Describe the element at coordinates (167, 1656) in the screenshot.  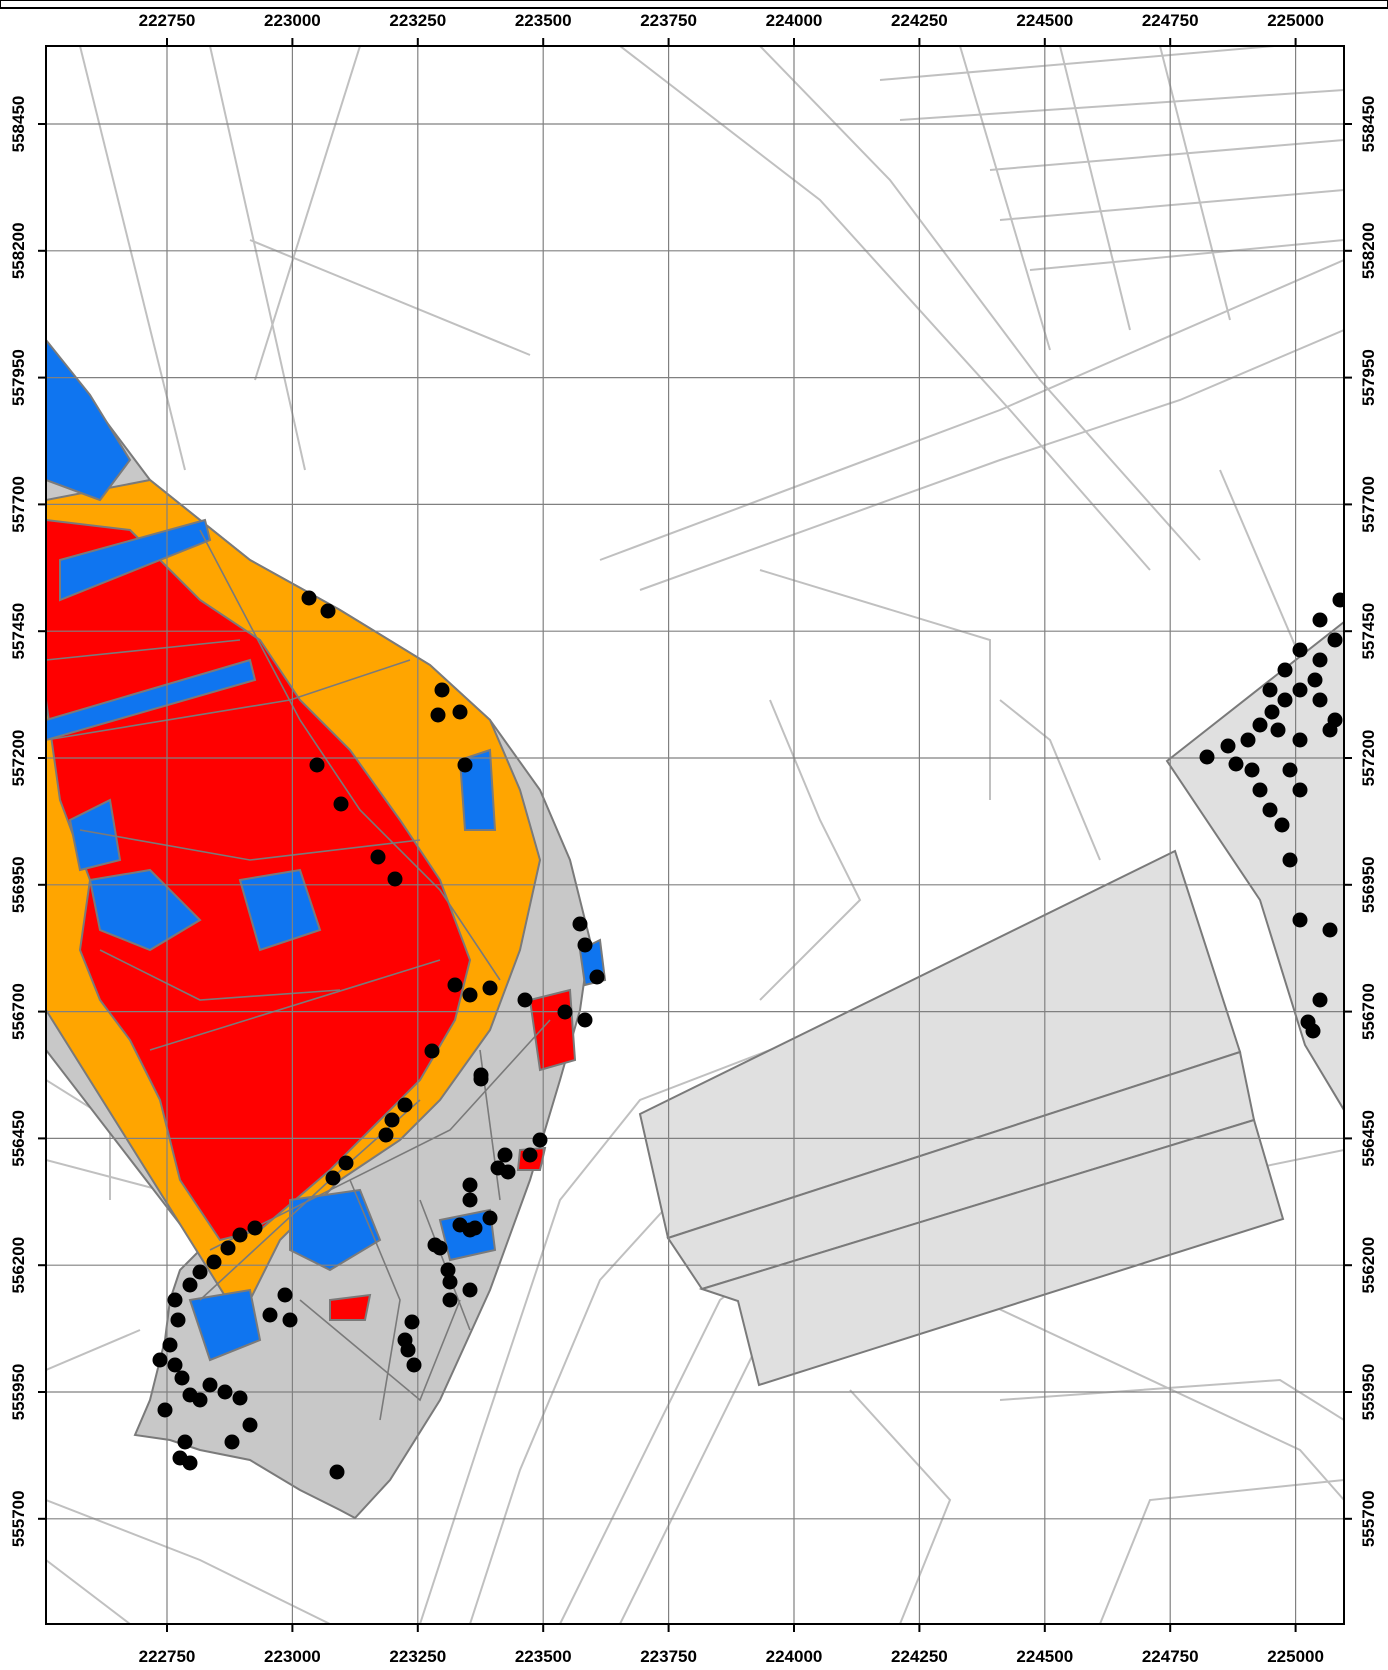
I see `x-tick-label-bottom: 222750` at that location.